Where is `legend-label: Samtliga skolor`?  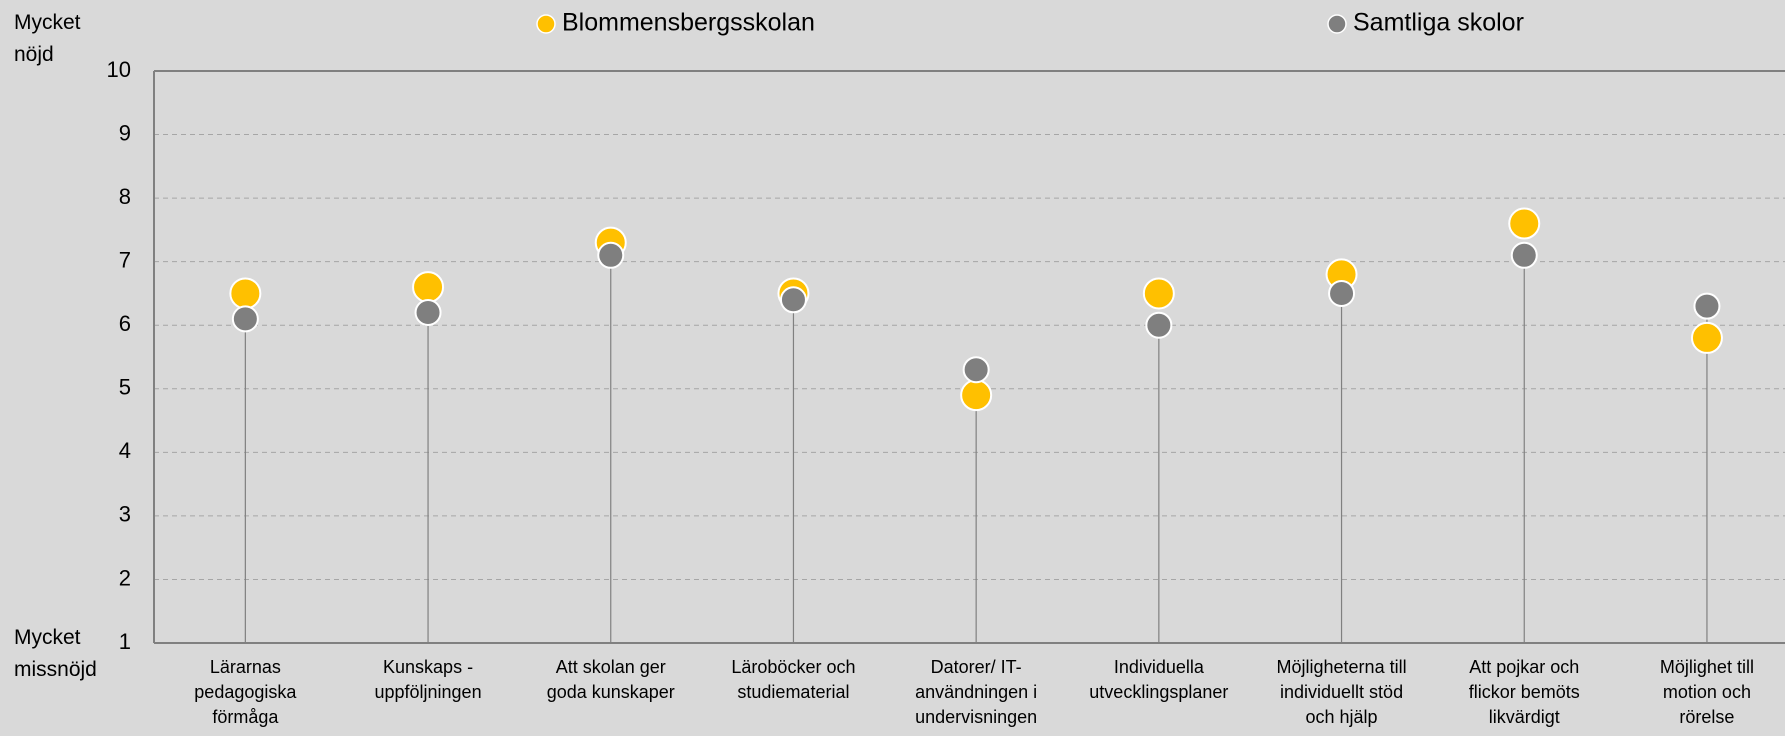
legend-label: Samtliga skolor is located at coordinates (1438, 23).